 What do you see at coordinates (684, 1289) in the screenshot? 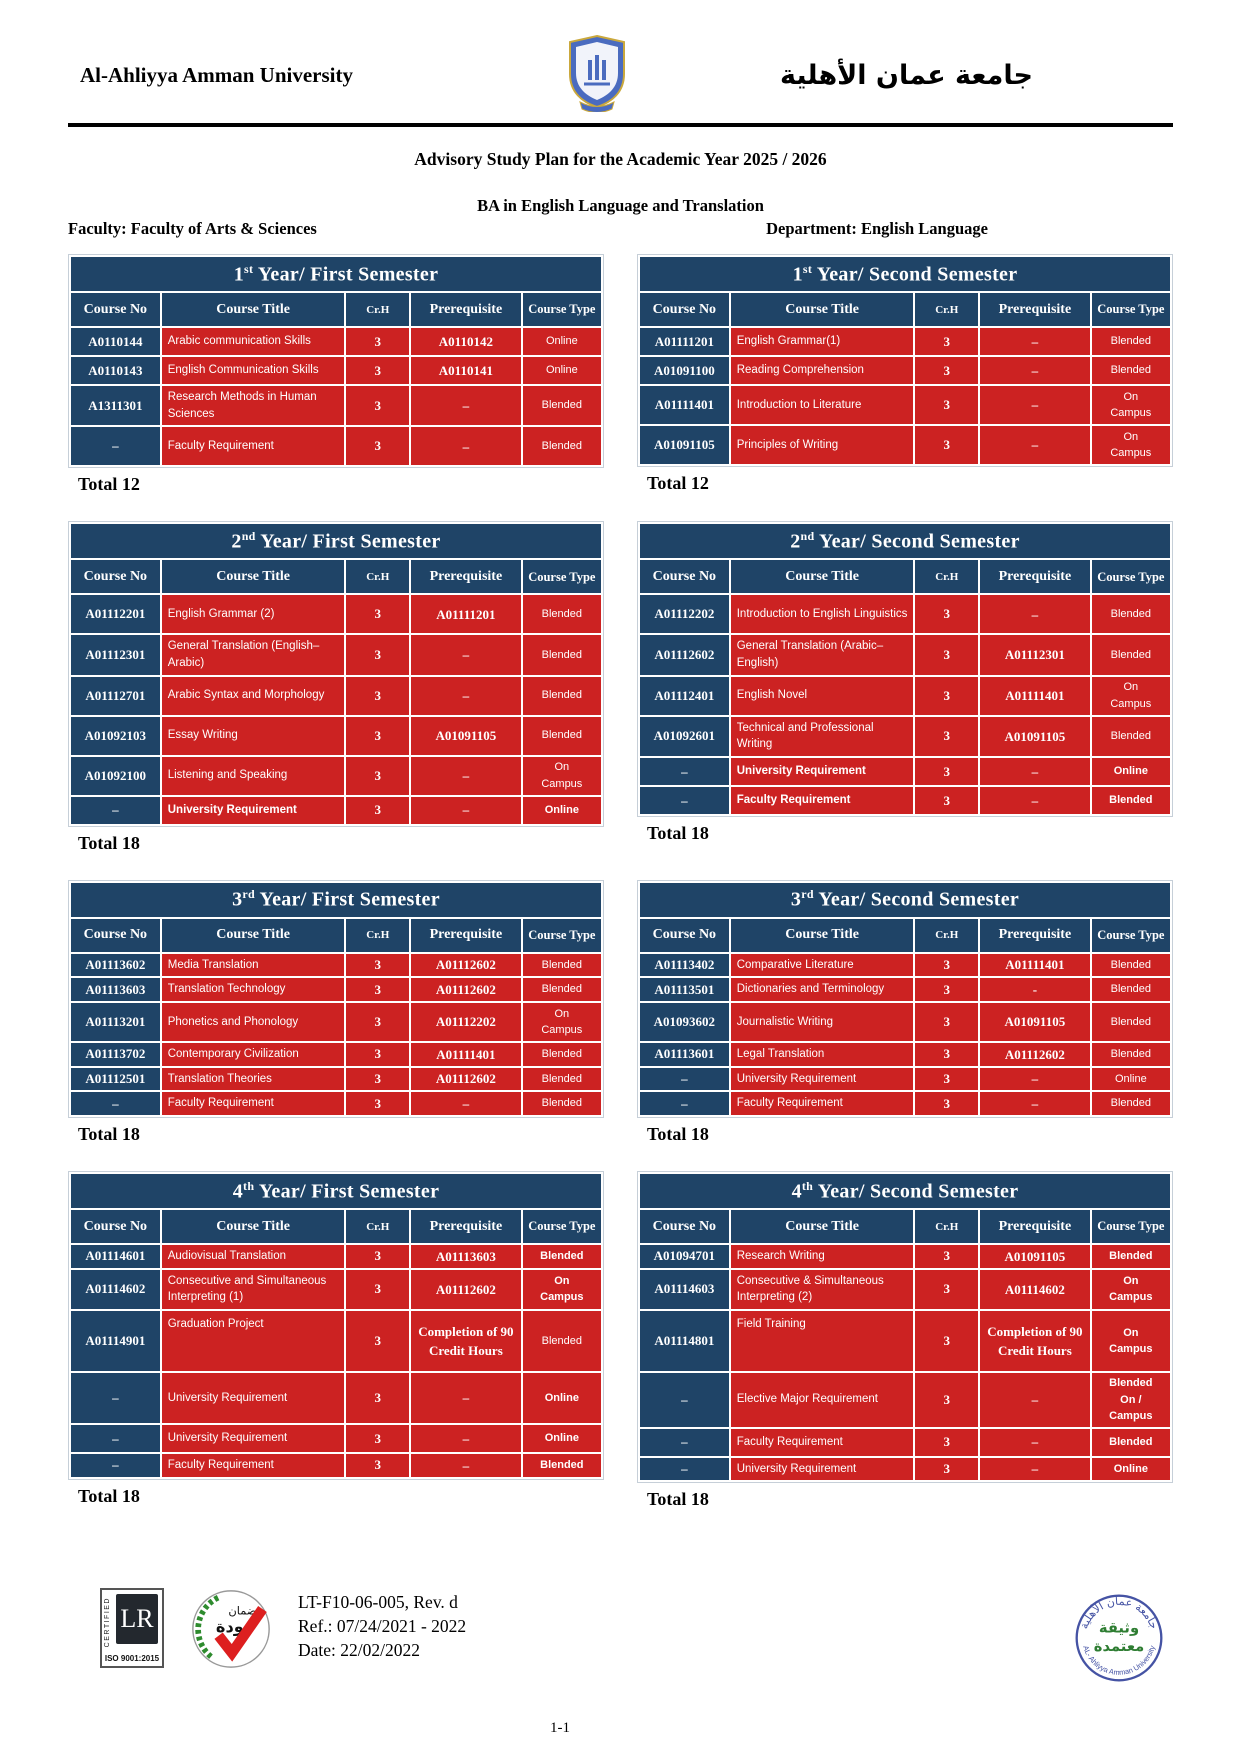
I see `course-no-cell: A01114603` at bounding box center [684, 1289].